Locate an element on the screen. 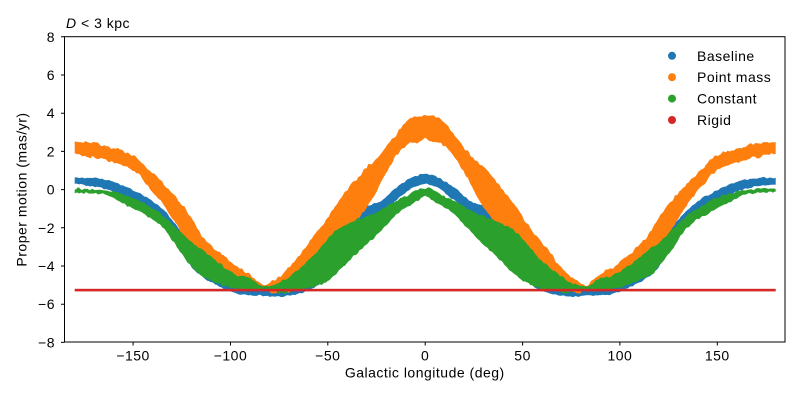 This screenshot has width=800, height=400. svg-text: Point mass is located at coordinates (734, 77).